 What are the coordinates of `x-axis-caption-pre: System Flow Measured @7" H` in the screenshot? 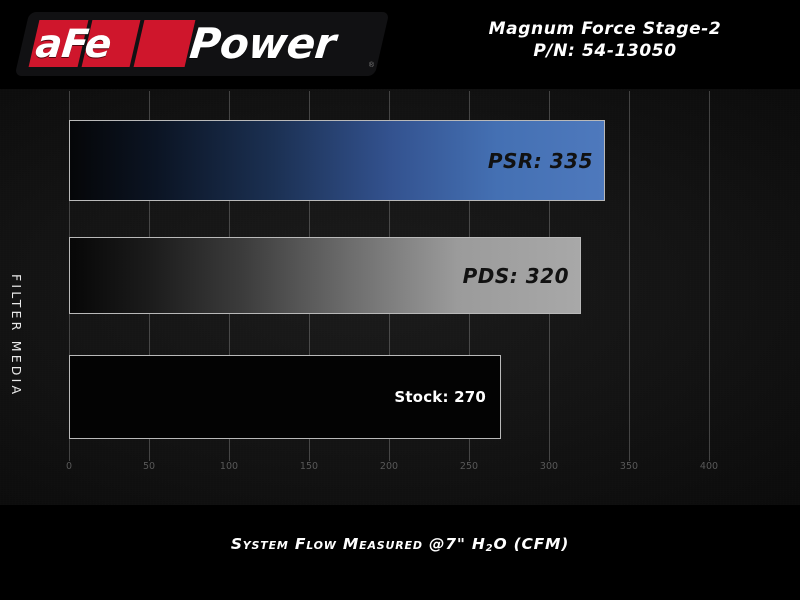 It's located at (358, 544).